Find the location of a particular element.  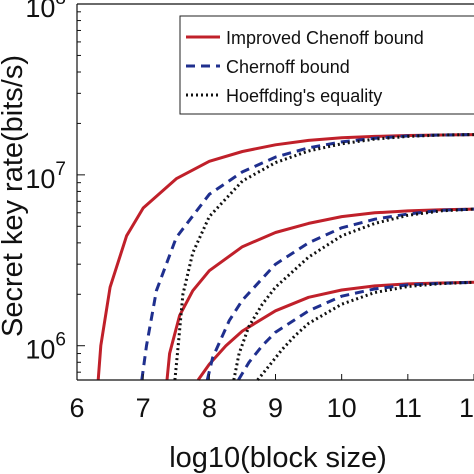

y-tick-label: 10⁶ is located at coordinates (45, 347).